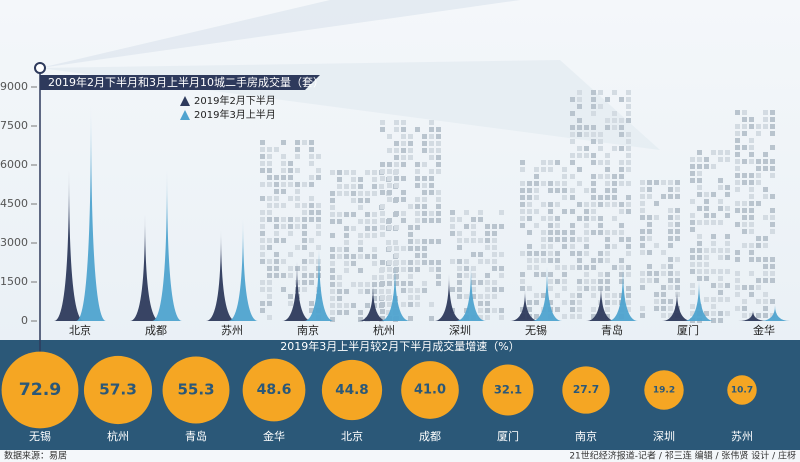  I want to click on bubble-label: 32.1, so click(508, 390).